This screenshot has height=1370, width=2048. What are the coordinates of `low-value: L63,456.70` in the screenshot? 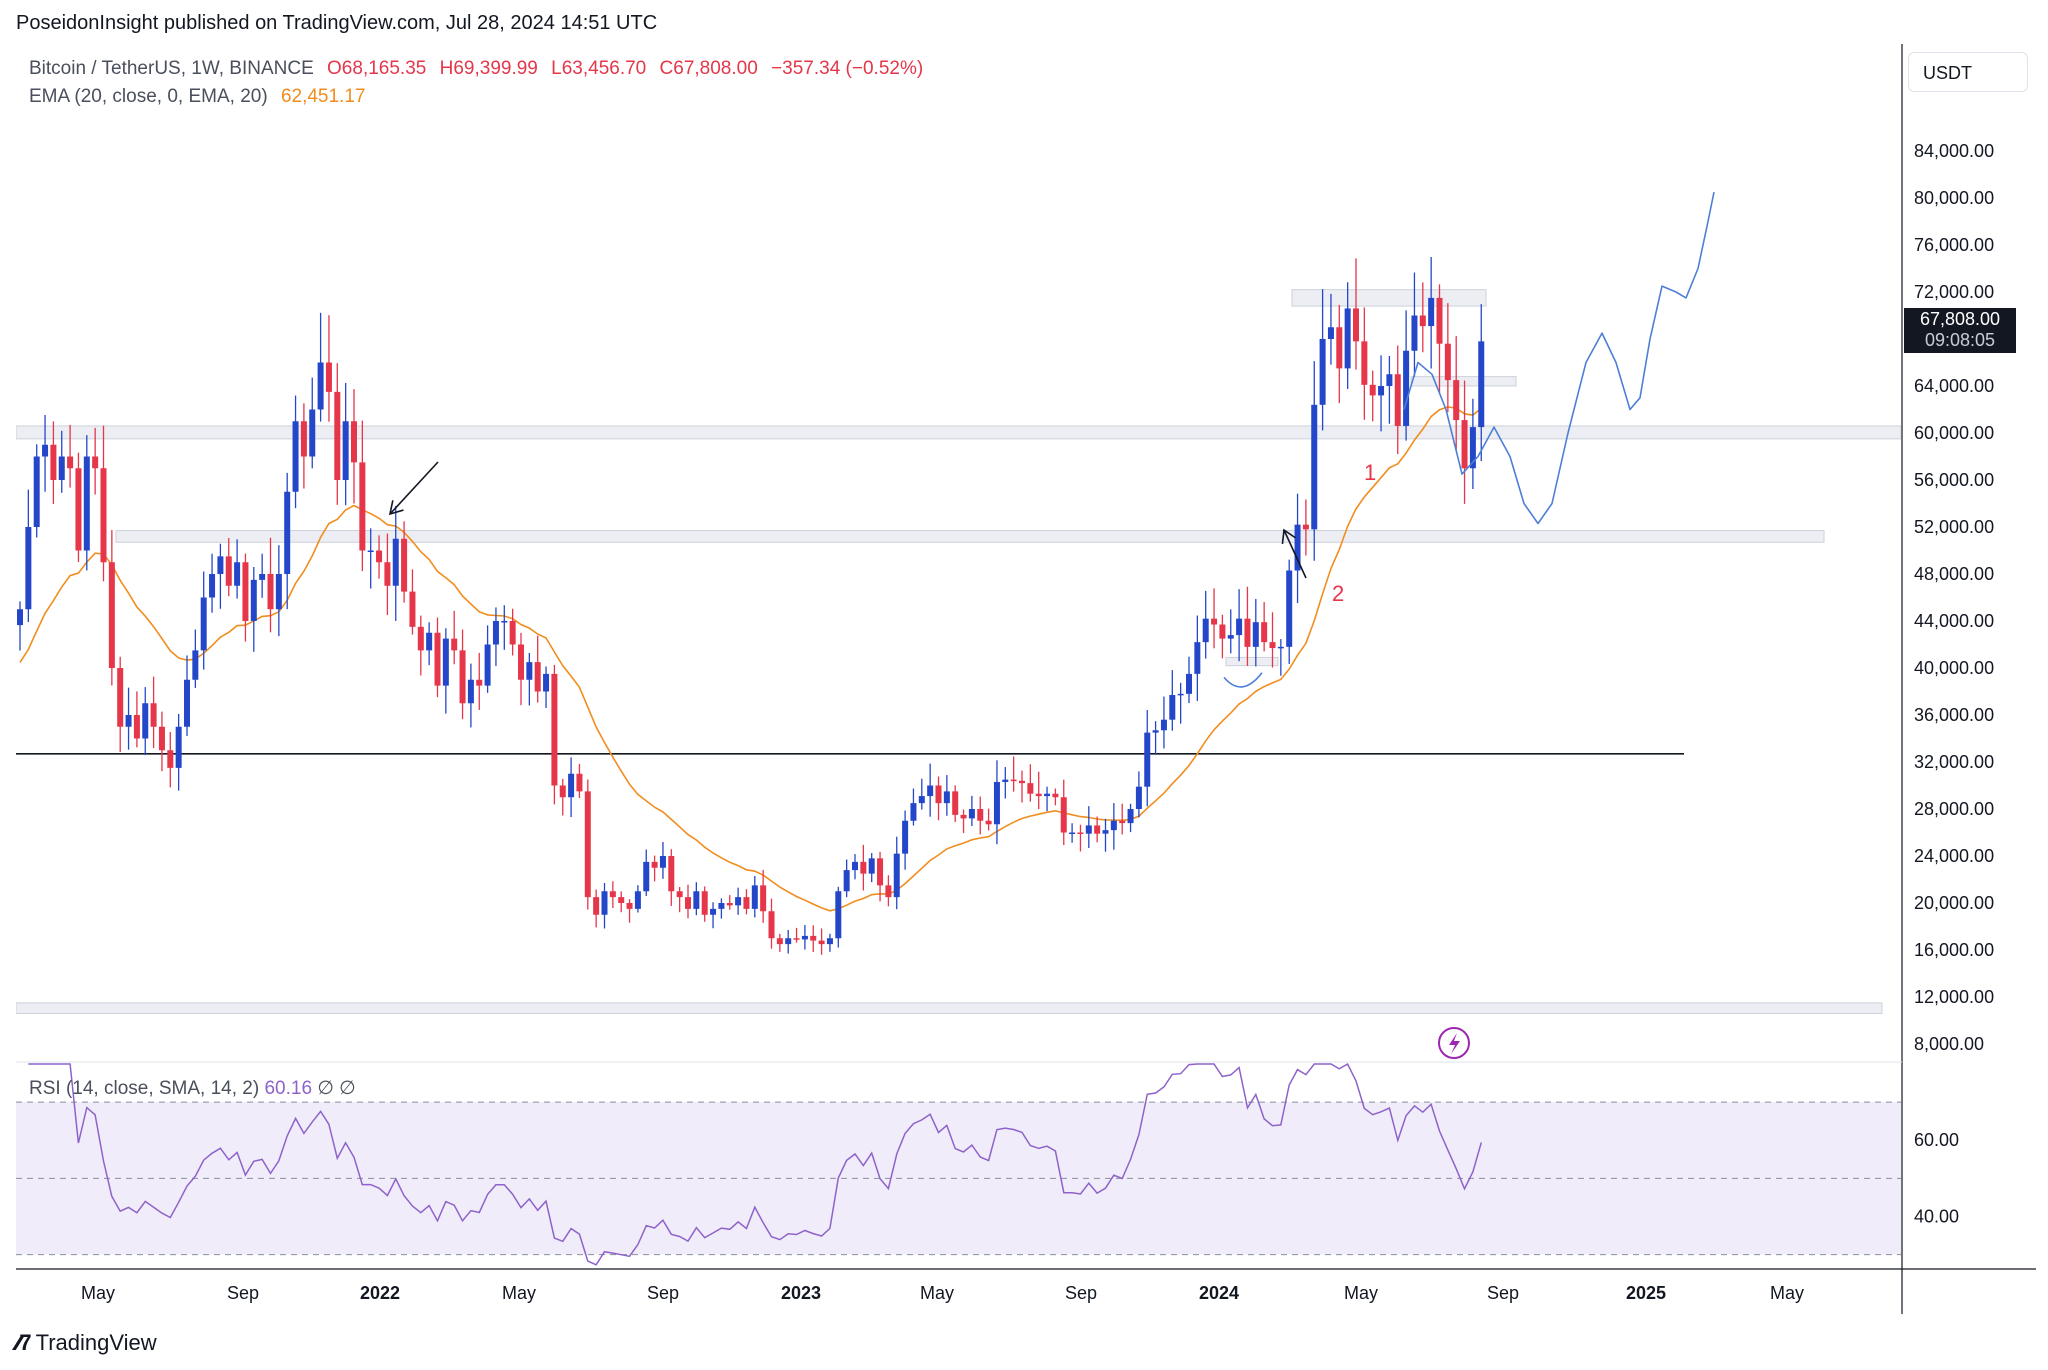 It's located at (599, 68).